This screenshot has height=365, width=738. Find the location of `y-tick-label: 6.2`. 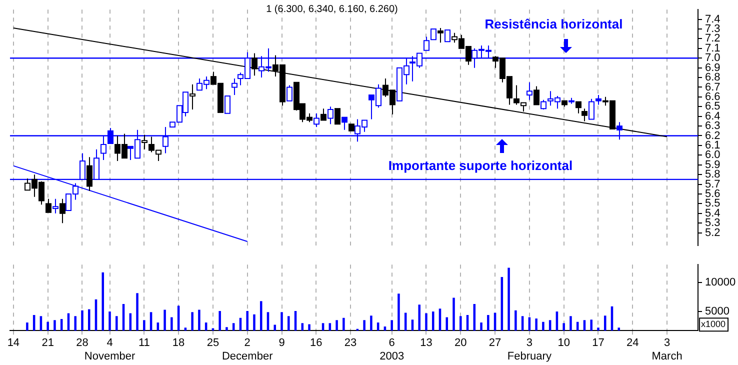

y-tick-label: 6.2 is located at coordinates (712, 136).